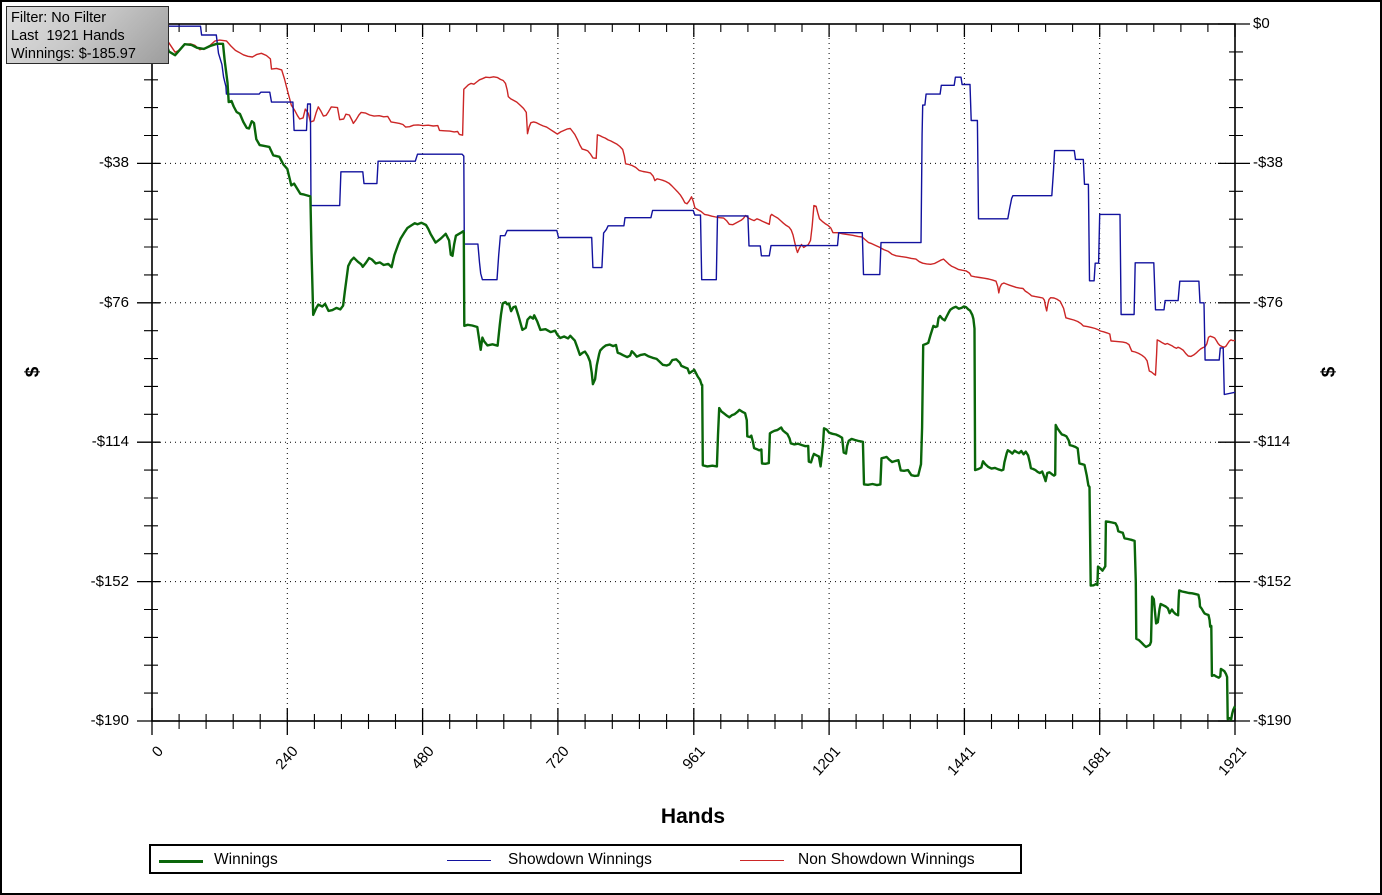  Describe the element at coordinates (1329, 372) in the screenshot. I see `y-axis-title-right: $` at that location.